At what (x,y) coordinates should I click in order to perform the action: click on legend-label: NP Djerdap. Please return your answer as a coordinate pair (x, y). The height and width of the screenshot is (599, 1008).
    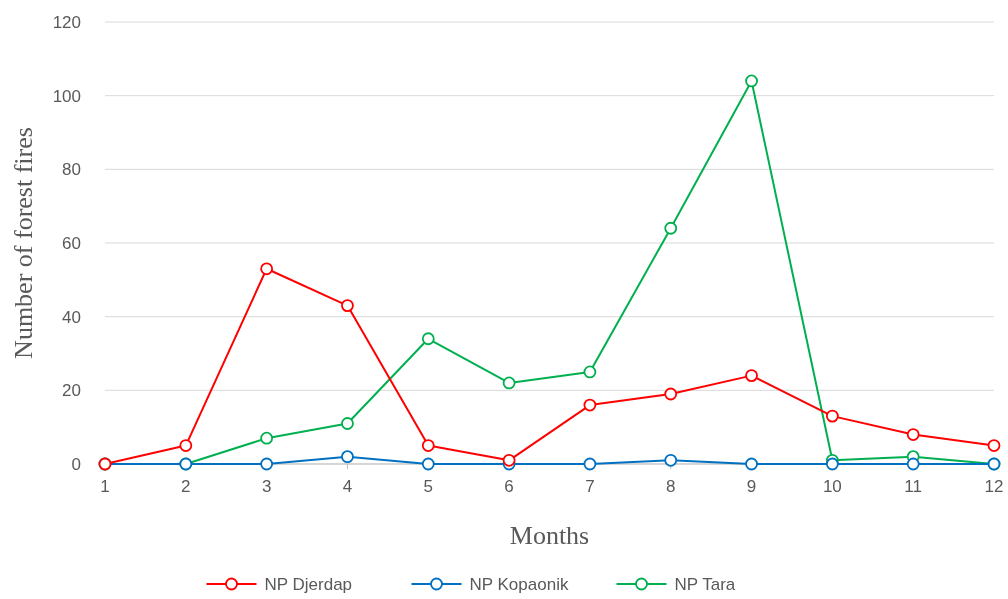
    Looking at the image, I should click on (308, 584).